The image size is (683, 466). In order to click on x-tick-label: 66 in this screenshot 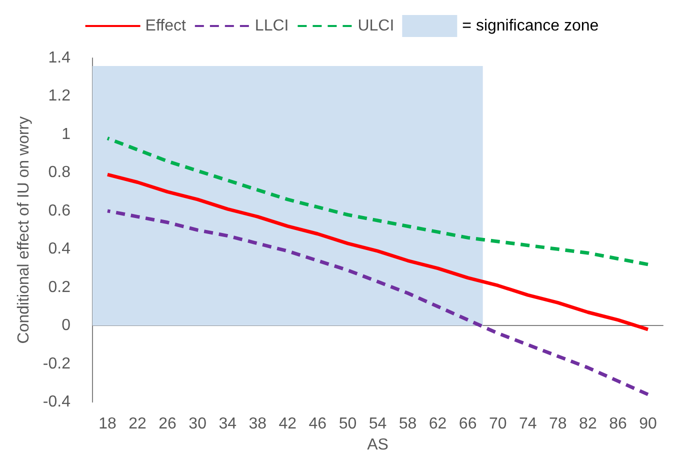, I will do `click(467, 424)`.